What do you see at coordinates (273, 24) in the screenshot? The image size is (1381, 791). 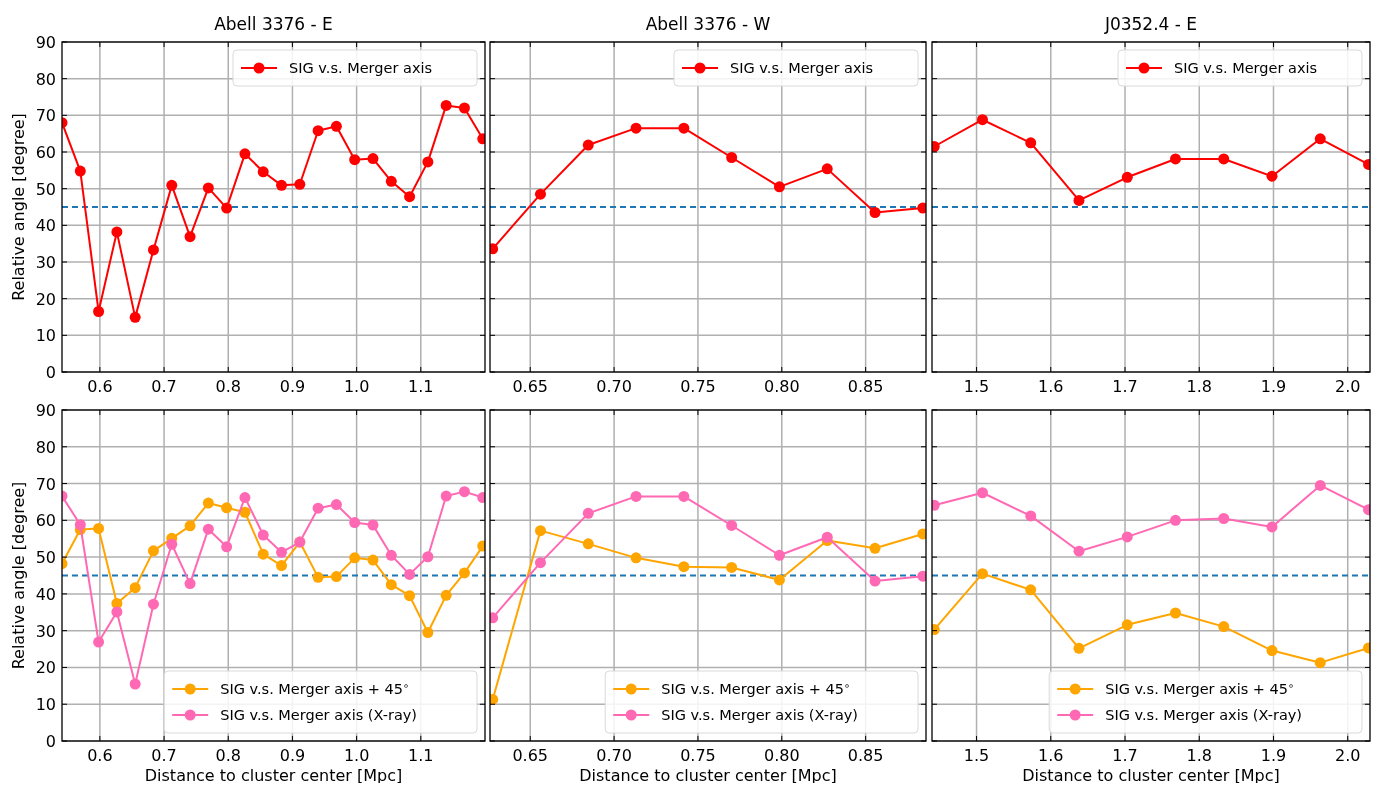 I see `chart-title: Abell 3376 - E` at bounding box center [273, 24].